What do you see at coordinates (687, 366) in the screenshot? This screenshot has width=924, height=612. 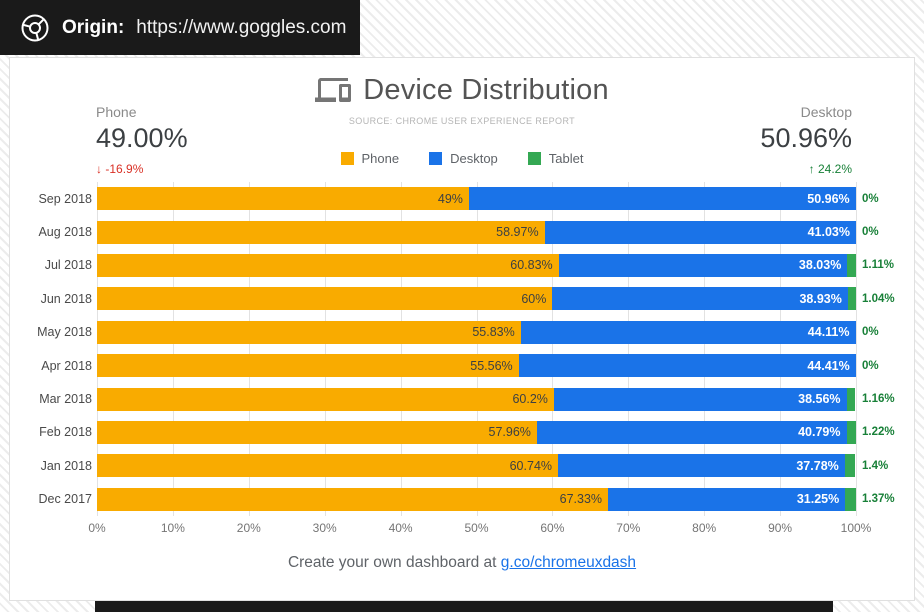 I see `bar-segment-desktop: 44.41%` at bounding box center [687, 366].